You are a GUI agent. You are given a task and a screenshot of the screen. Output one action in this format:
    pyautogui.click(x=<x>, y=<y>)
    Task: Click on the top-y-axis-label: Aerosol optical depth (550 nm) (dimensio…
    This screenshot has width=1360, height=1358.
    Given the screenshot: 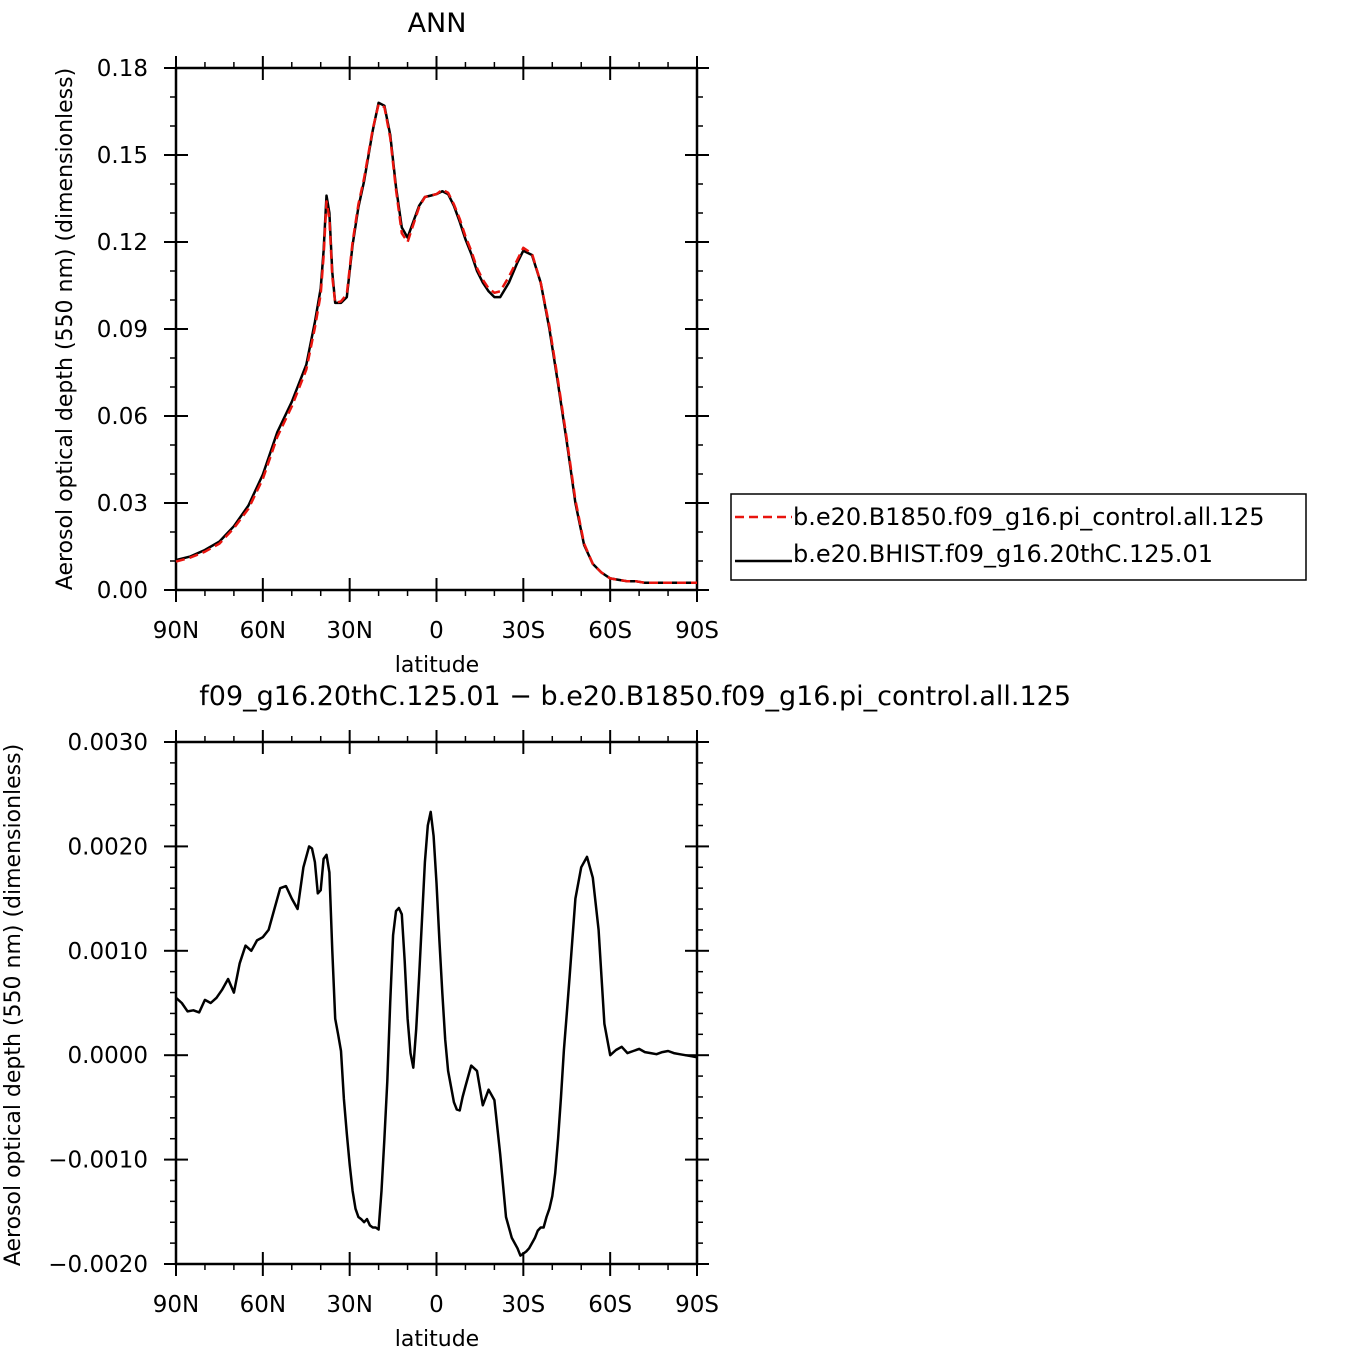 What is the action you would take?
    pyautogui.click(x=65, y=329)
    